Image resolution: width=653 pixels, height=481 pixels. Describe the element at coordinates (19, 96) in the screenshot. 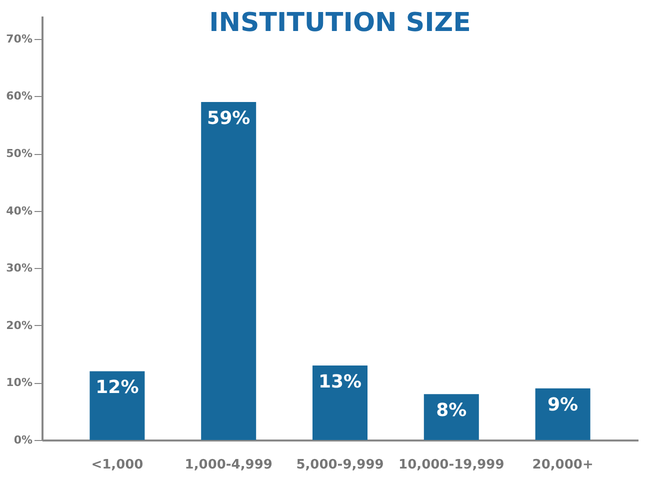

I see `y-tick-label: 60%` at that location.